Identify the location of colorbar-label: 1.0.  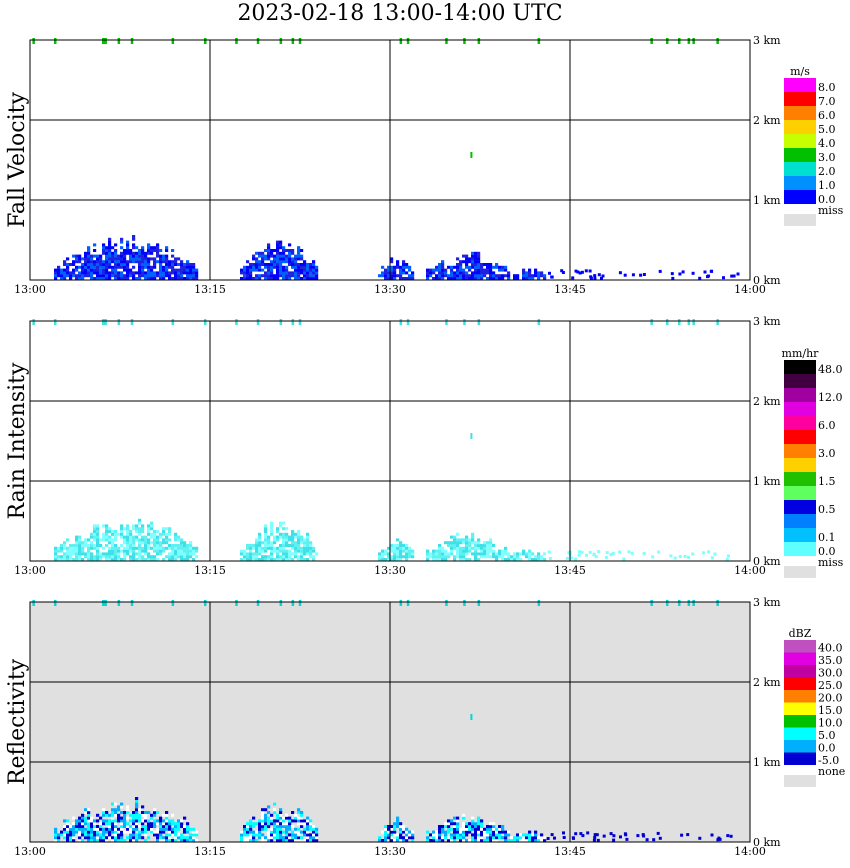
(827, 185).